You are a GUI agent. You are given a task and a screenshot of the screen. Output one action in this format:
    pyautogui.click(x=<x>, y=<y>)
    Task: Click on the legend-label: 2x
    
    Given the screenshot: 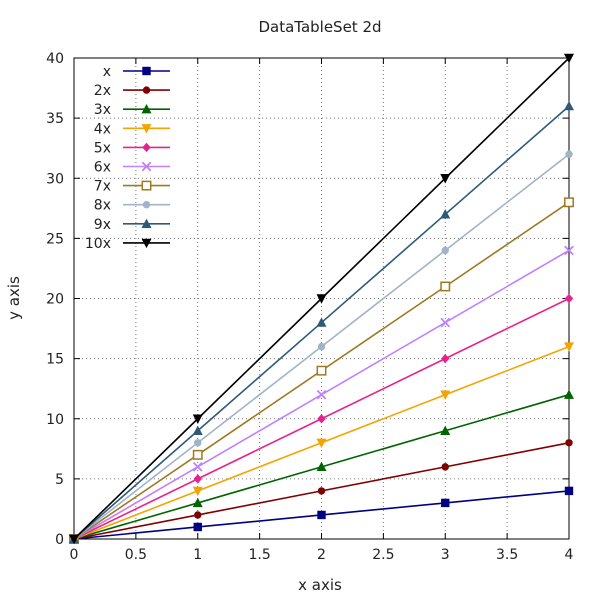 What is the action you would take?
    pyautogui.click(x=102, y=91)
    